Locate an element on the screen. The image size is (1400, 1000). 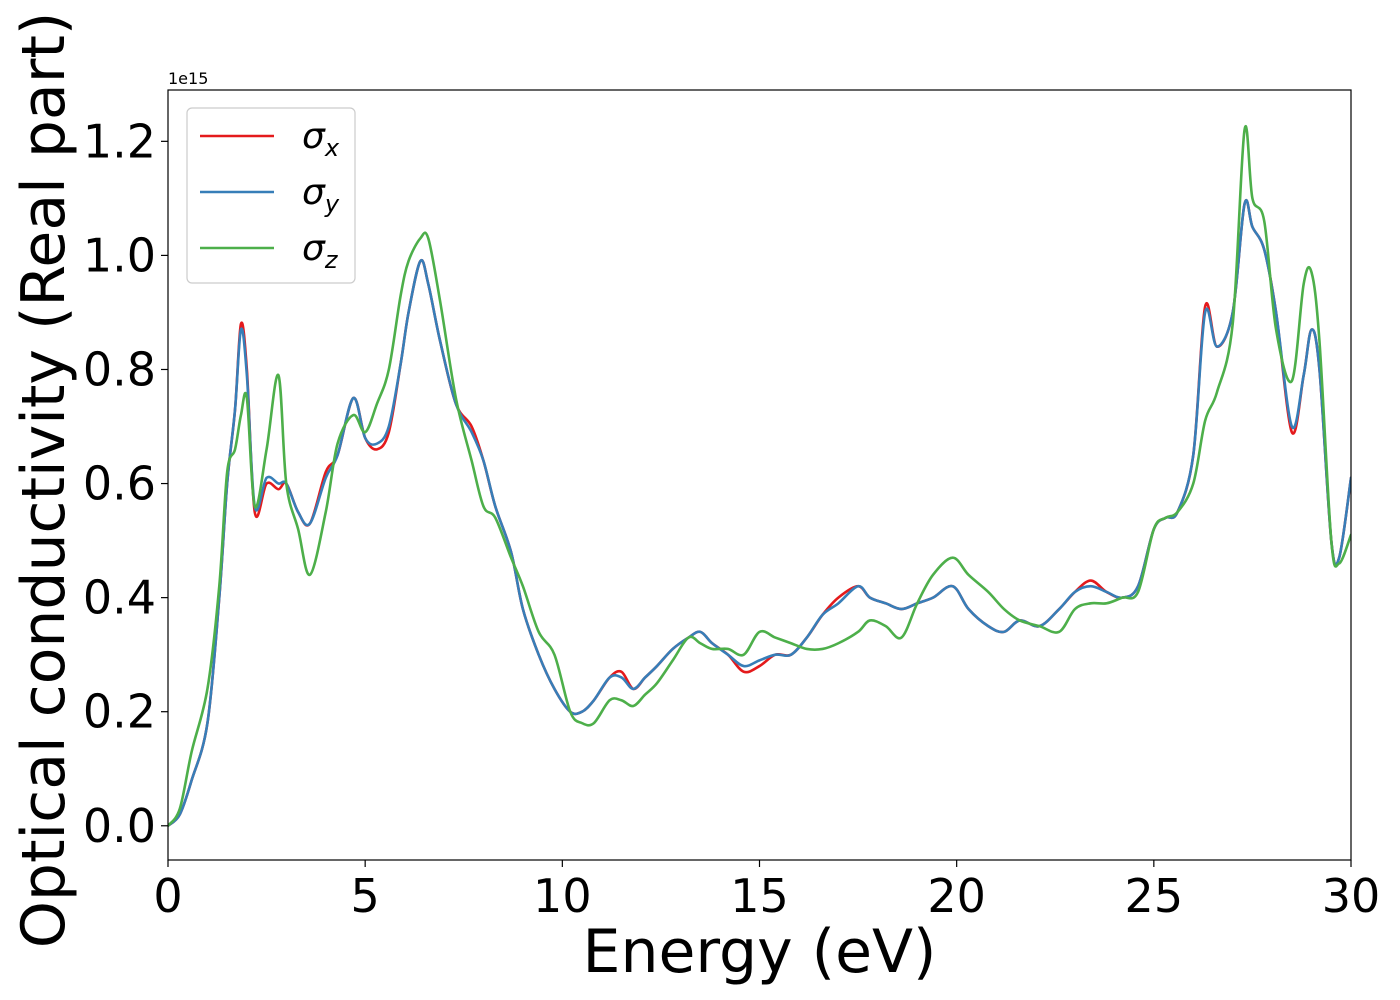
legend-label-y: σy is located at coordinates (321, 195).